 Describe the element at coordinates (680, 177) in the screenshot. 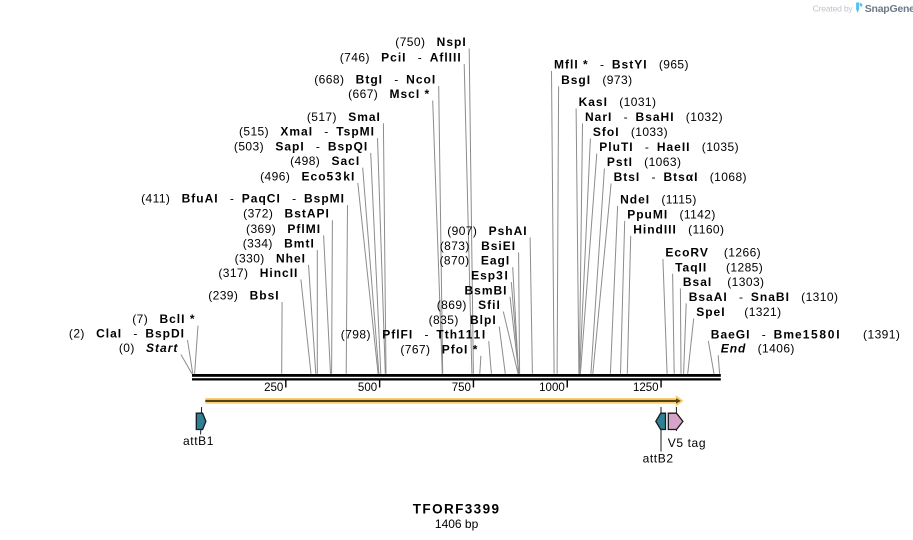

I see `svg-text: BtsI - BtsαI (1068)` at that location.